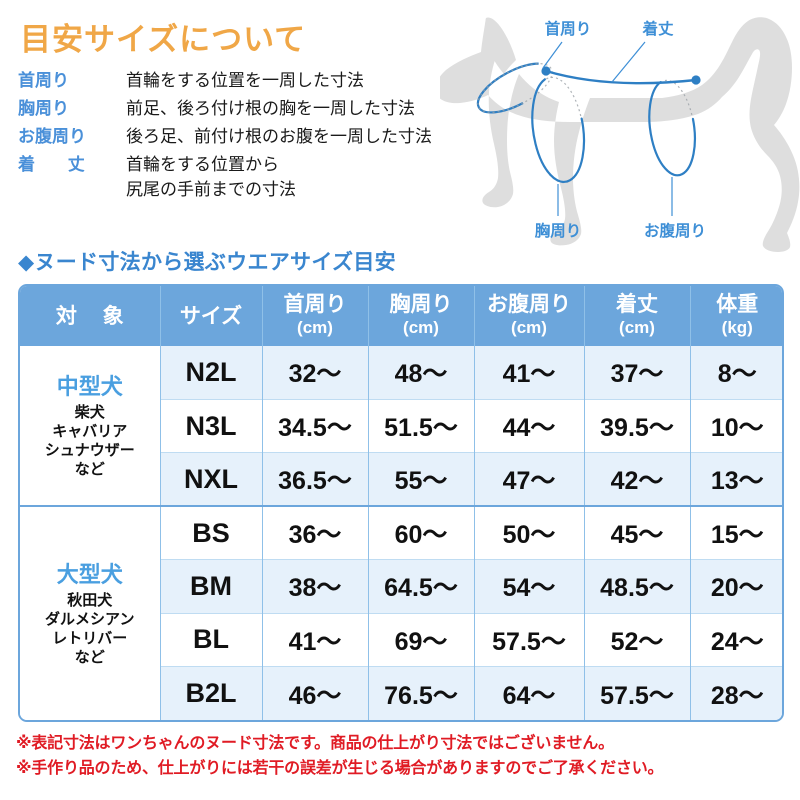 This screenshot has height=800, width=800. I want to click on definition-term-length: 着 丈, so click(58, 164).